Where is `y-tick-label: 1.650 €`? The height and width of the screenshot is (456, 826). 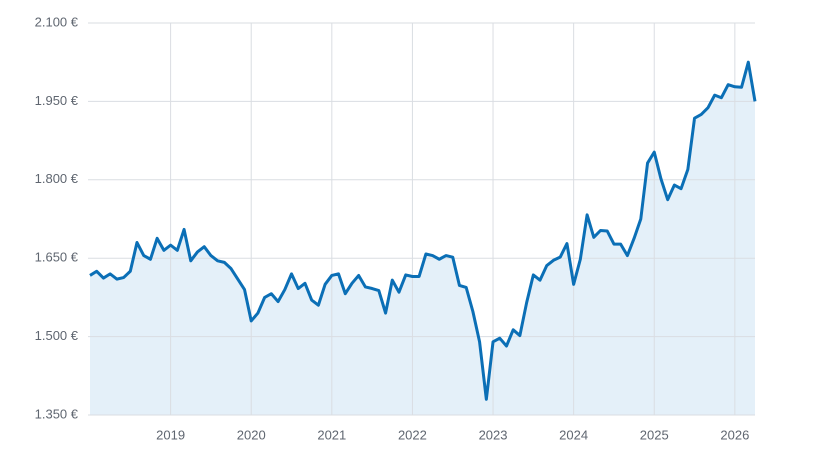
y-tick-label: 1.650 € is located at coordinates (57, 257).